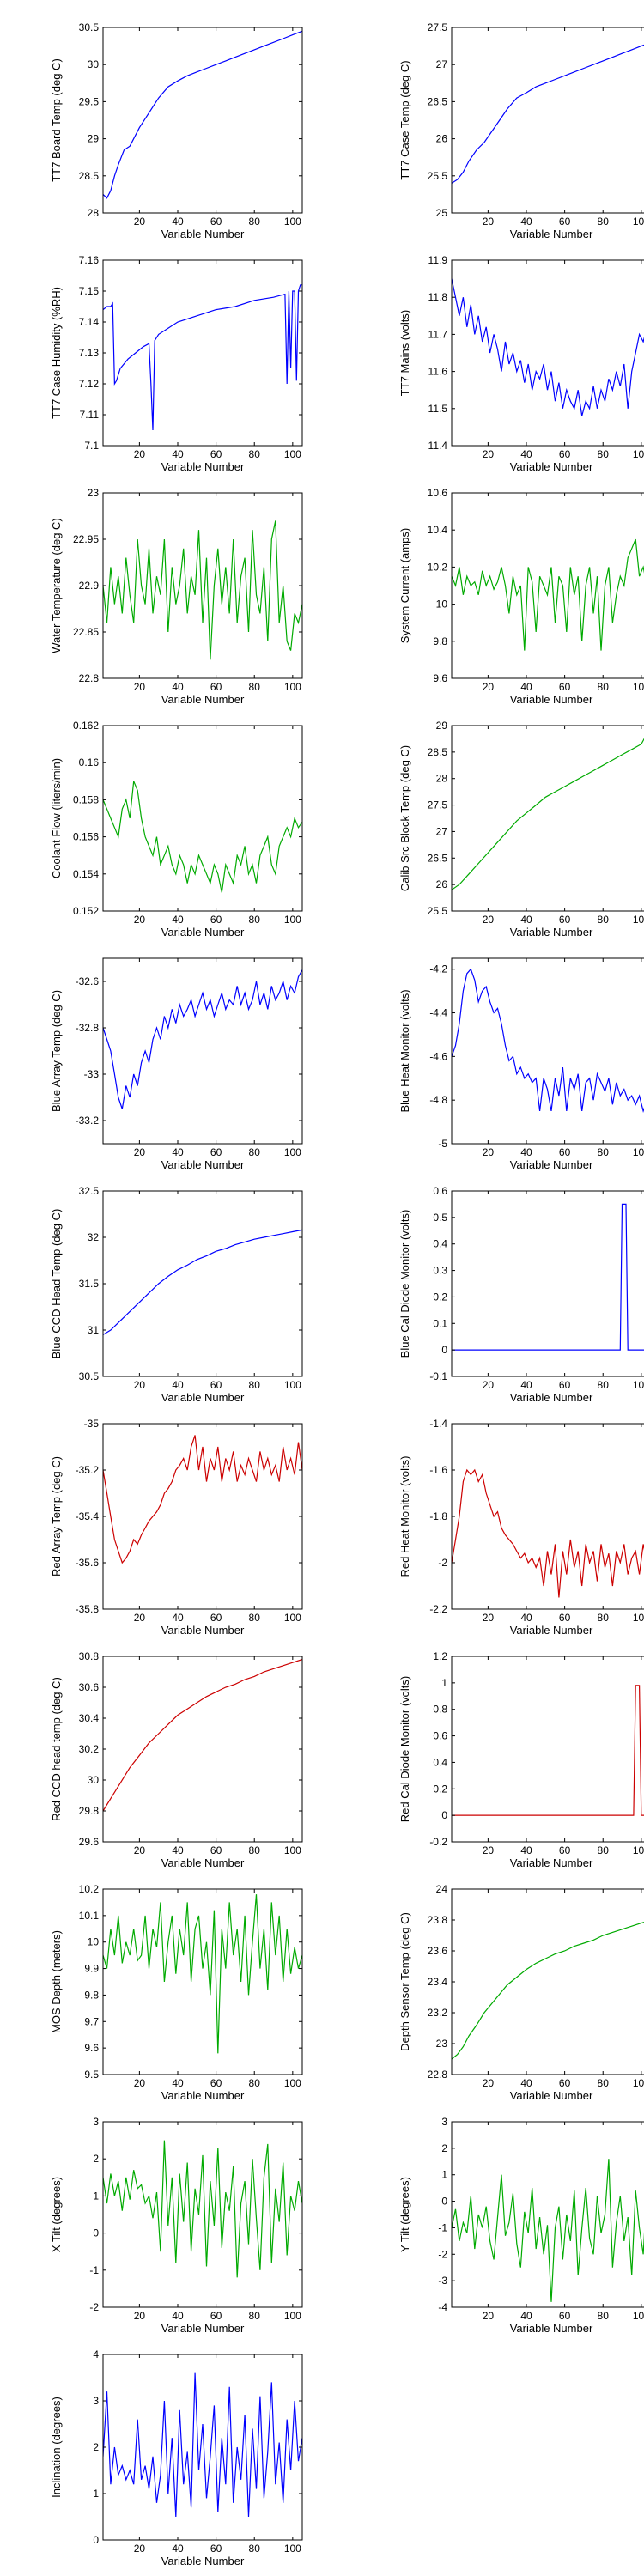 The width and height of the screenshot is (644, 2576). What do you see at coordinates (56, 2214) in the screenshot?
I see `y-axis-label: X Tilt (degrees)` at bounding box center [56, 2214].